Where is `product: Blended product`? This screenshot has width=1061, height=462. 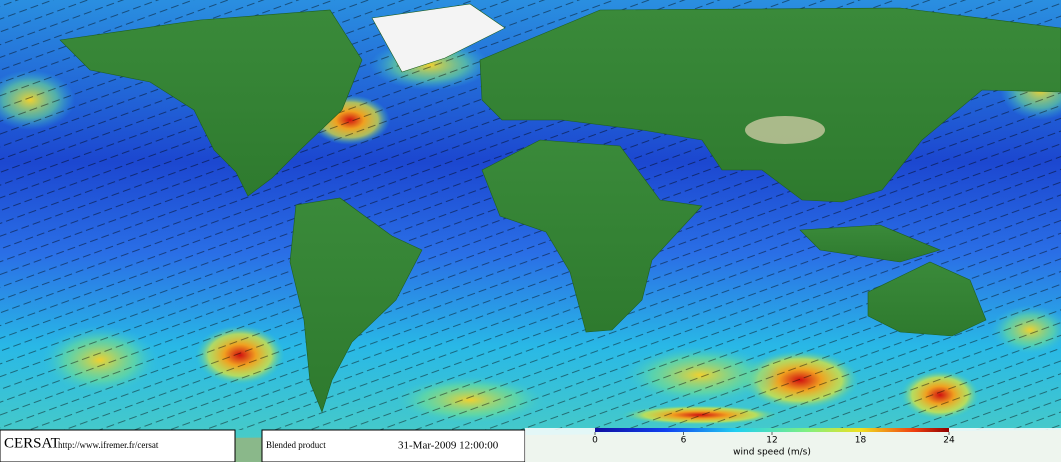
product: Blended product is located at coordinates (296, 445).